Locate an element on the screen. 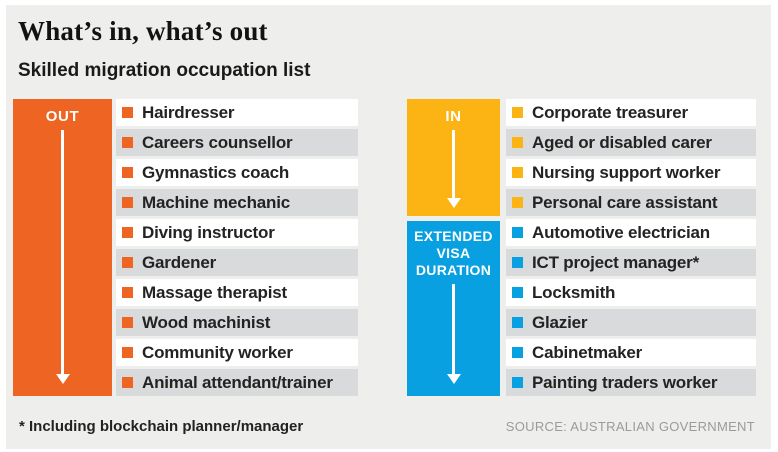 The width and height of the screenshot is (778, 452). list-item: Nursing support worker is located at coordinates (631, 172).